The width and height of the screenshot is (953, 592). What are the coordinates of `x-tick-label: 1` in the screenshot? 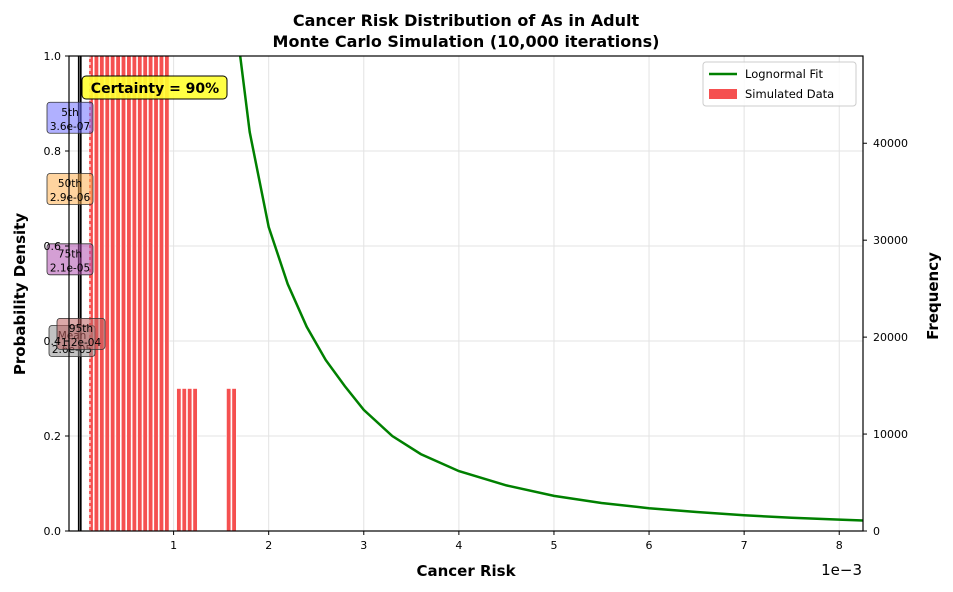 It's located at (173, 545).